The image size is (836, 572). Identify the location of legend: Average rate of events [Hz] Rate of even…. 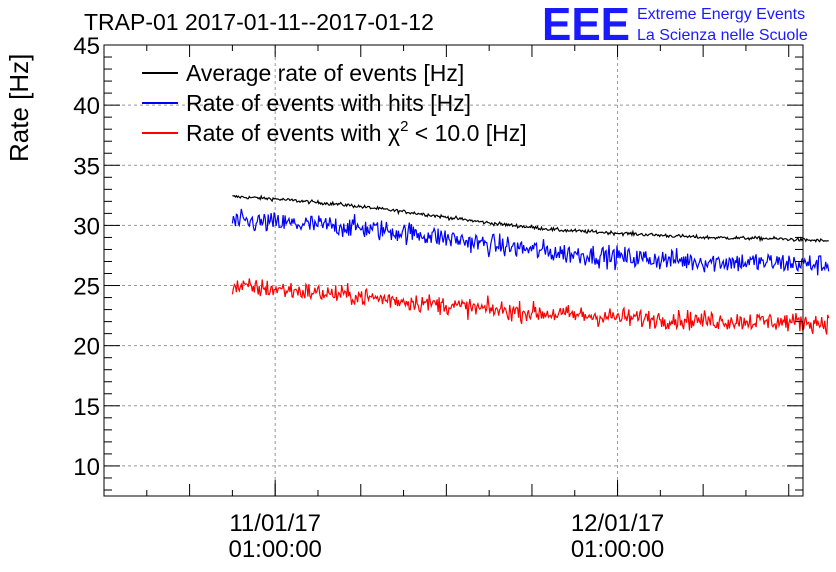
(334, 103).